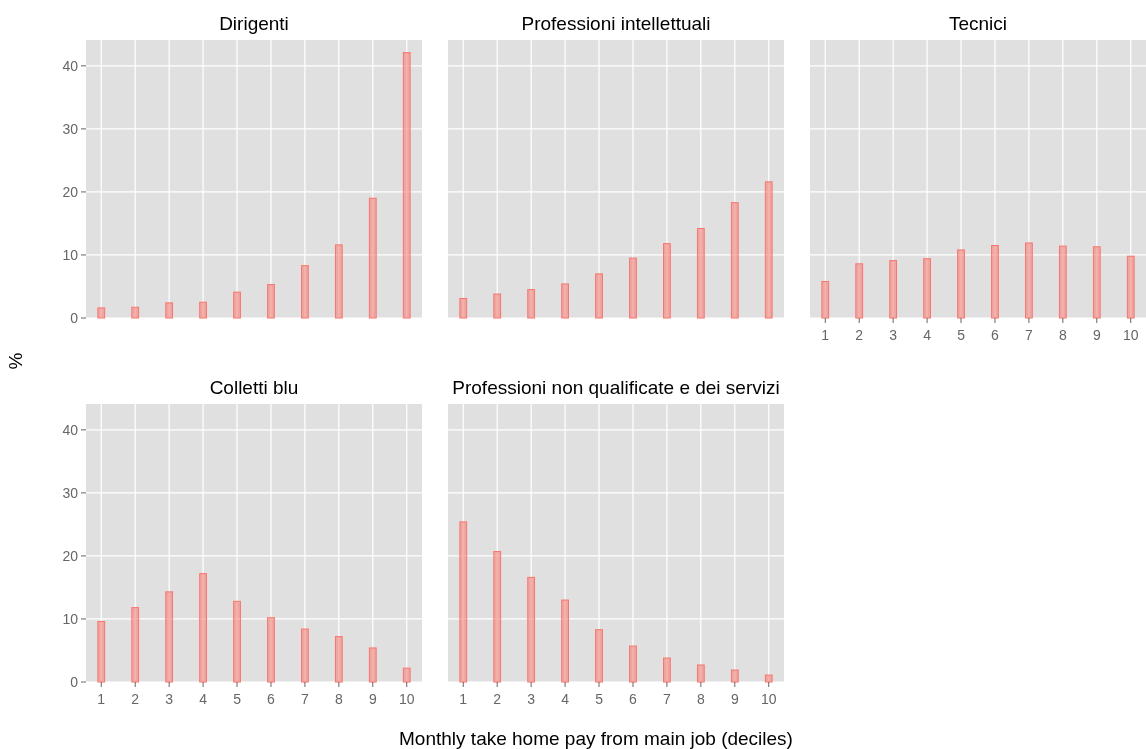 This screenshot has width=1146, height=749. Describe the element at coordinates (254, 387) in the screenshot. I see `chart-title: Colletti blu` at that location.